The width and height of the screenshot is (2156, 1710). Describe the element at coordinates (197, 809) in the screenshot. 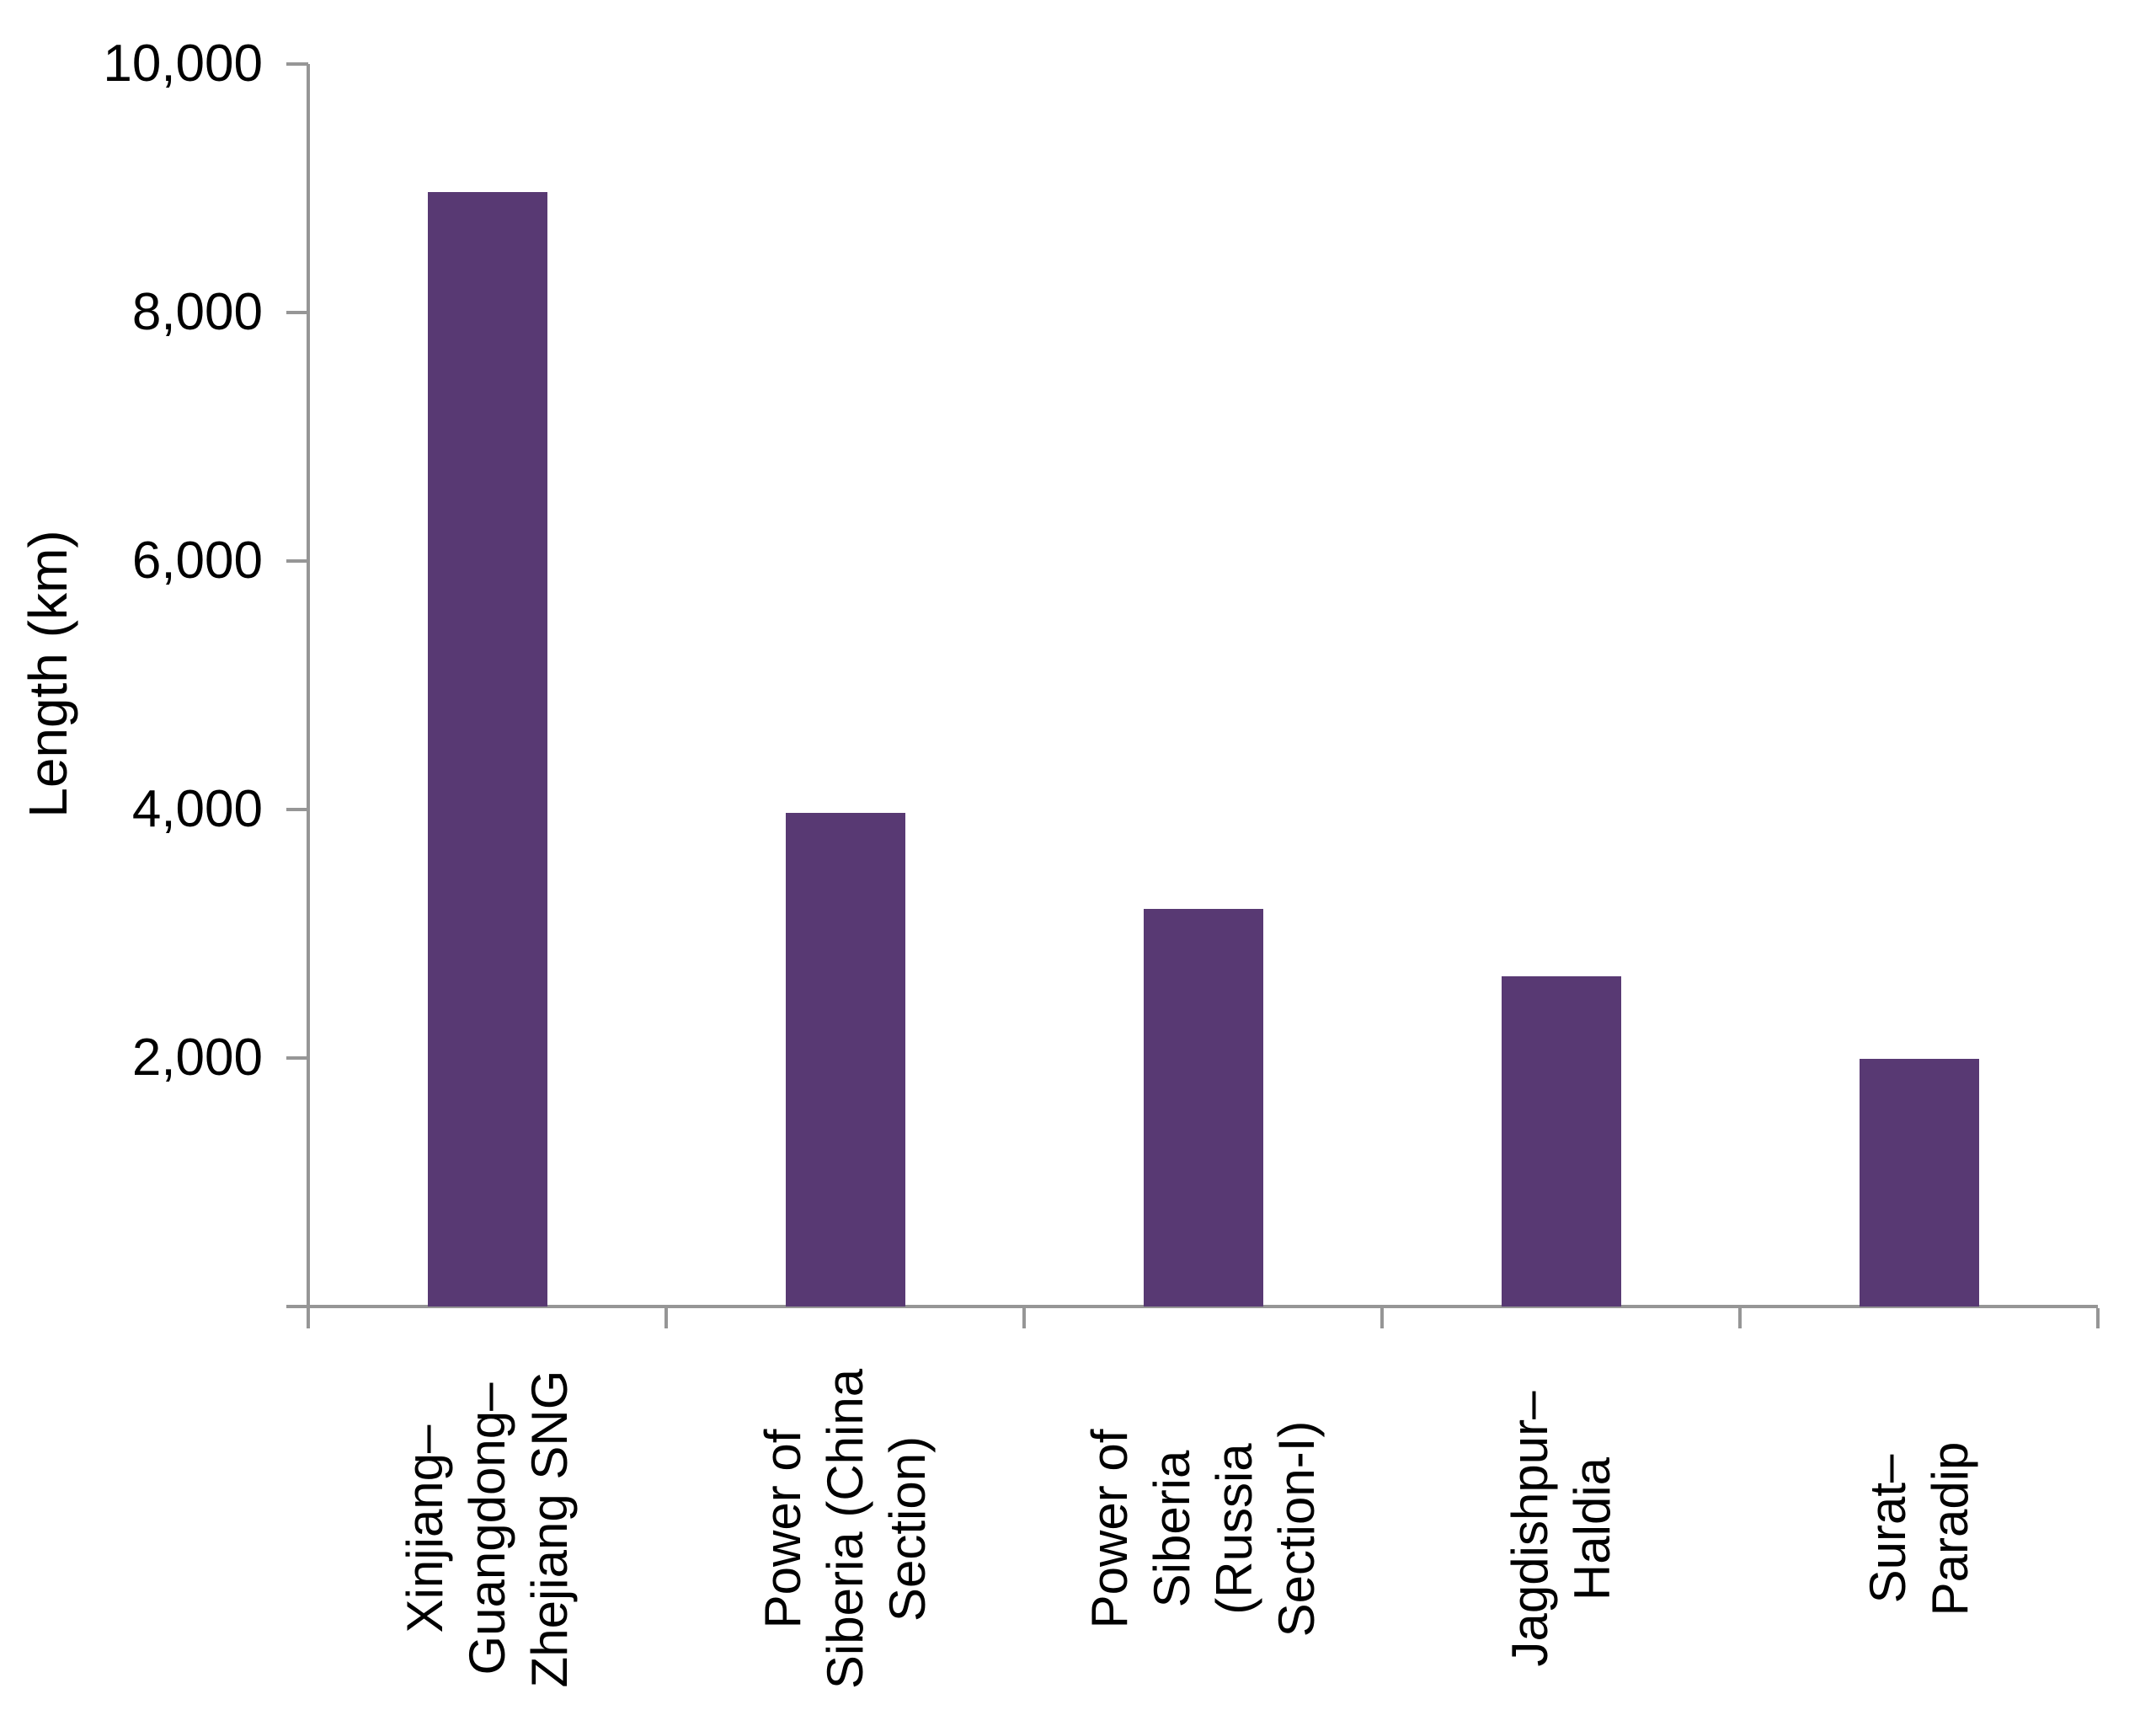

I see `y-axis-tick-label: 4,000` at that location.